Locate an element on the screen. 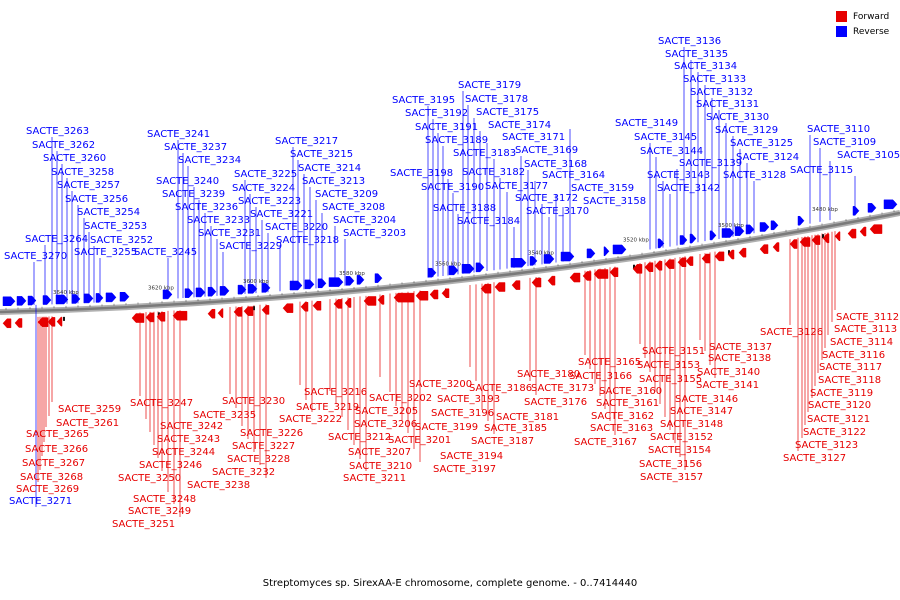  gene-label: SACTE_3257 is located at coordinates (88, 185).